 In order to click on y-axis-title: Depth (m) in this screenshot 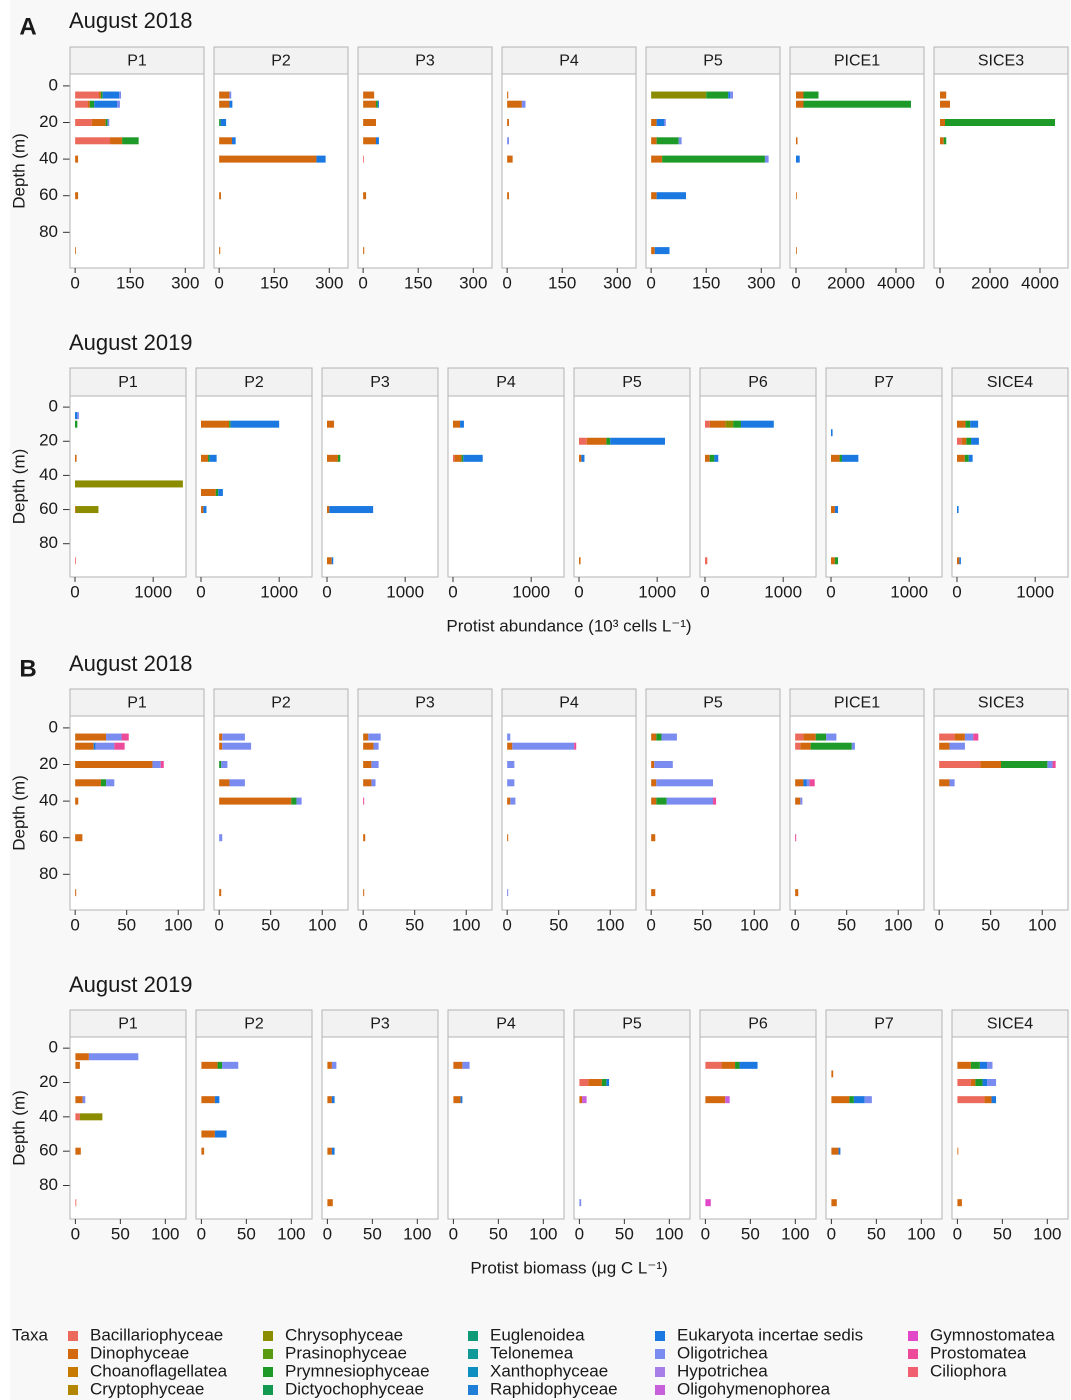, I will do `click(18, 171)`.